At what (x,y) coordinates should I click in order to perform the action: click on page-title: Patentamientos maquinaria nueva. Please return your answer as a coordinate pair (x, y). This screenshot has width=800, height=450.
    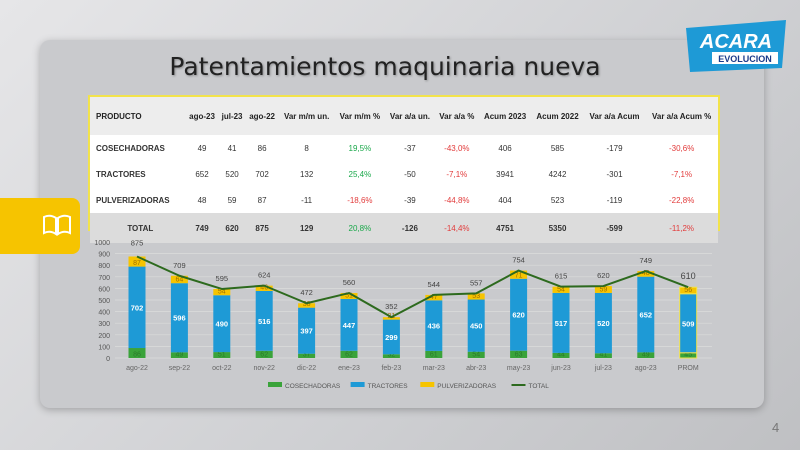
    Looking at the image, I should click on (385, 66).